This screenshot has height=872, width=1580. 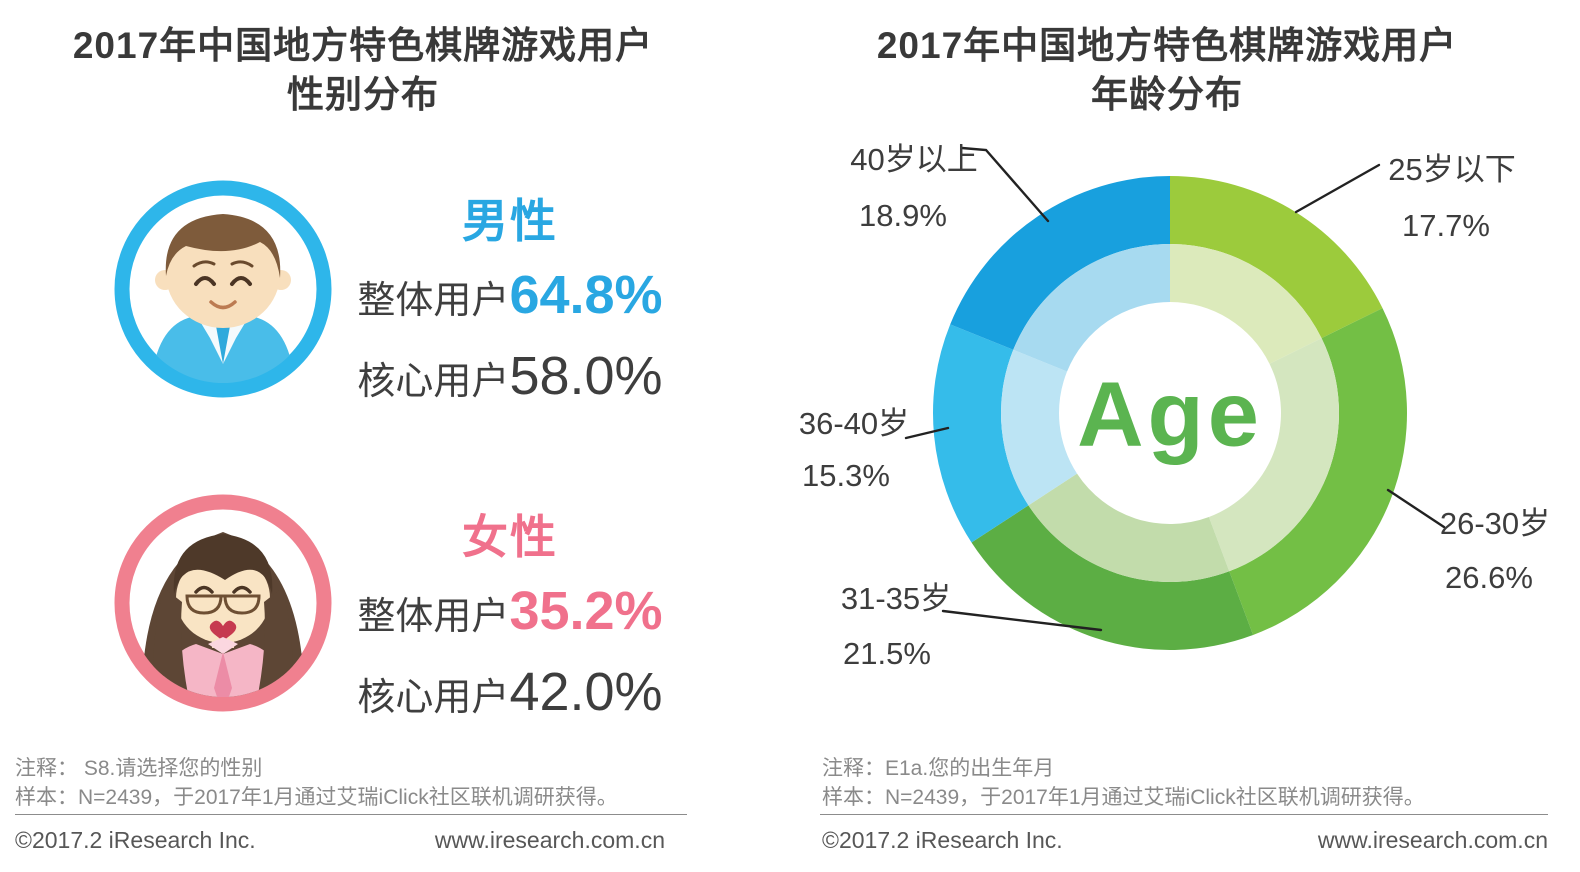 I want to click on female-overall-value: 35.2%, so click(x=586, y=610).